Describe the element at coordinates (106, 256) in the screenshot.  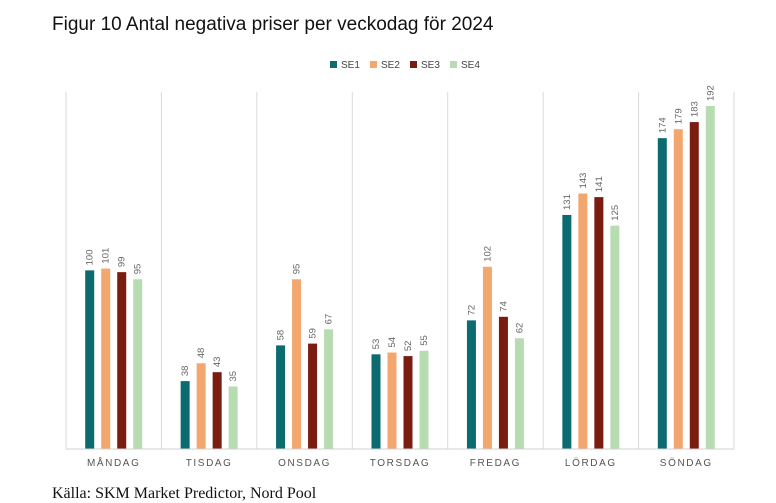
I see `data-label: 101` at that location.